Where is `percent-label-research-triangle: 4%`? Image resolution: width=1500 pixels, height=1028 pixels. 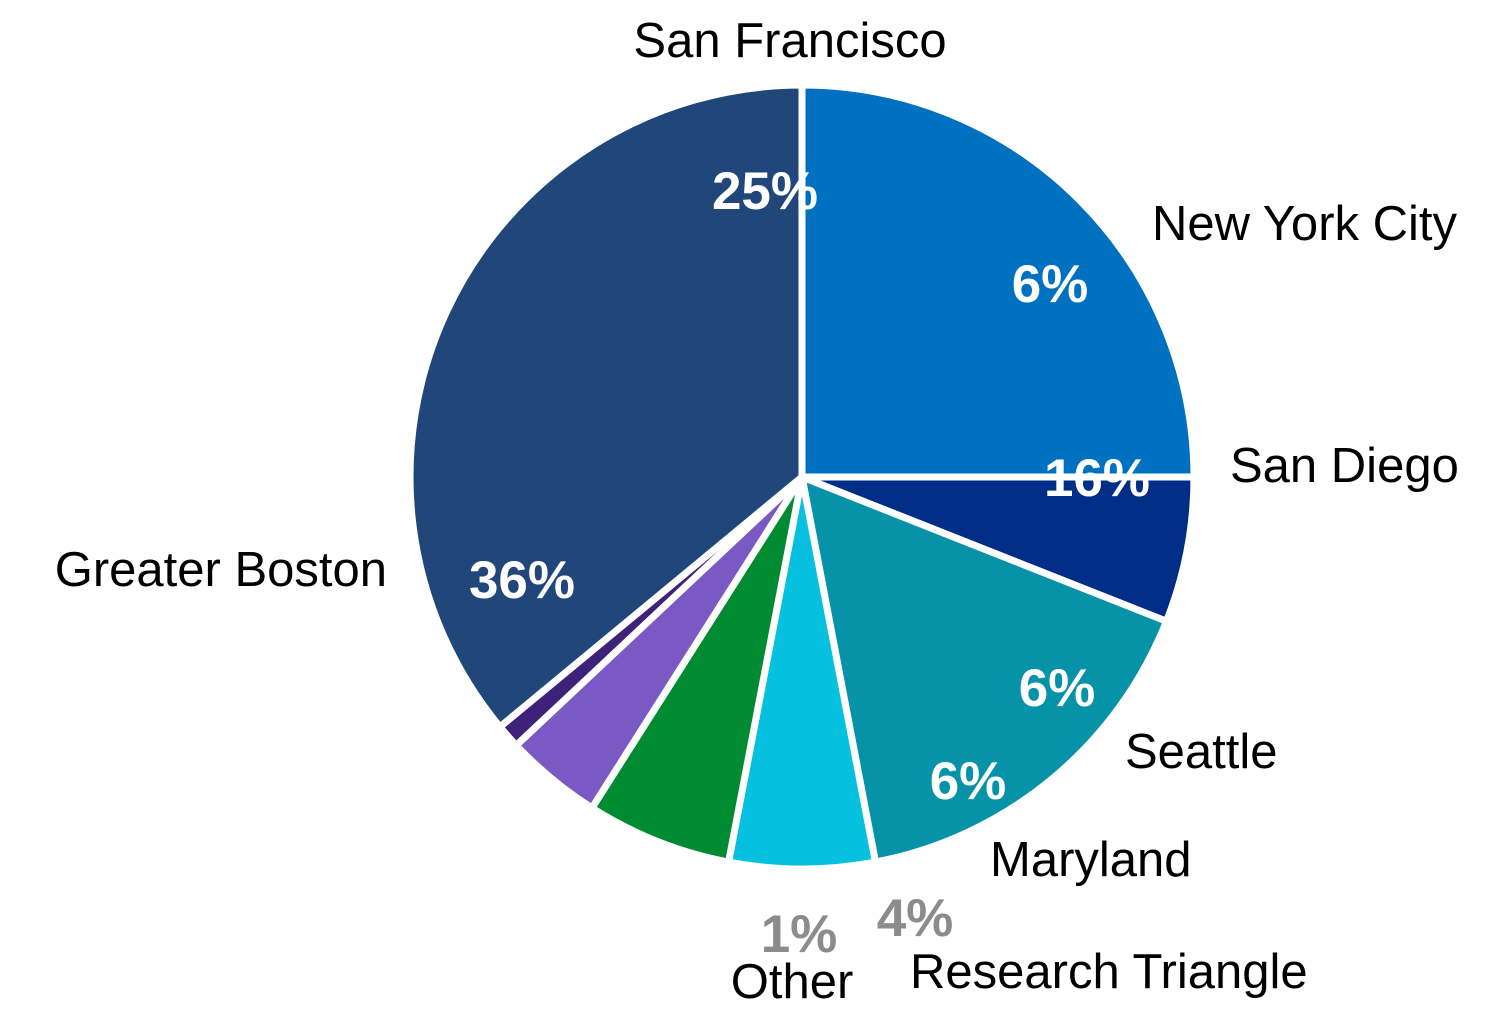 percent-label-research-triangle: 4% is located at coordinates (915, 918).